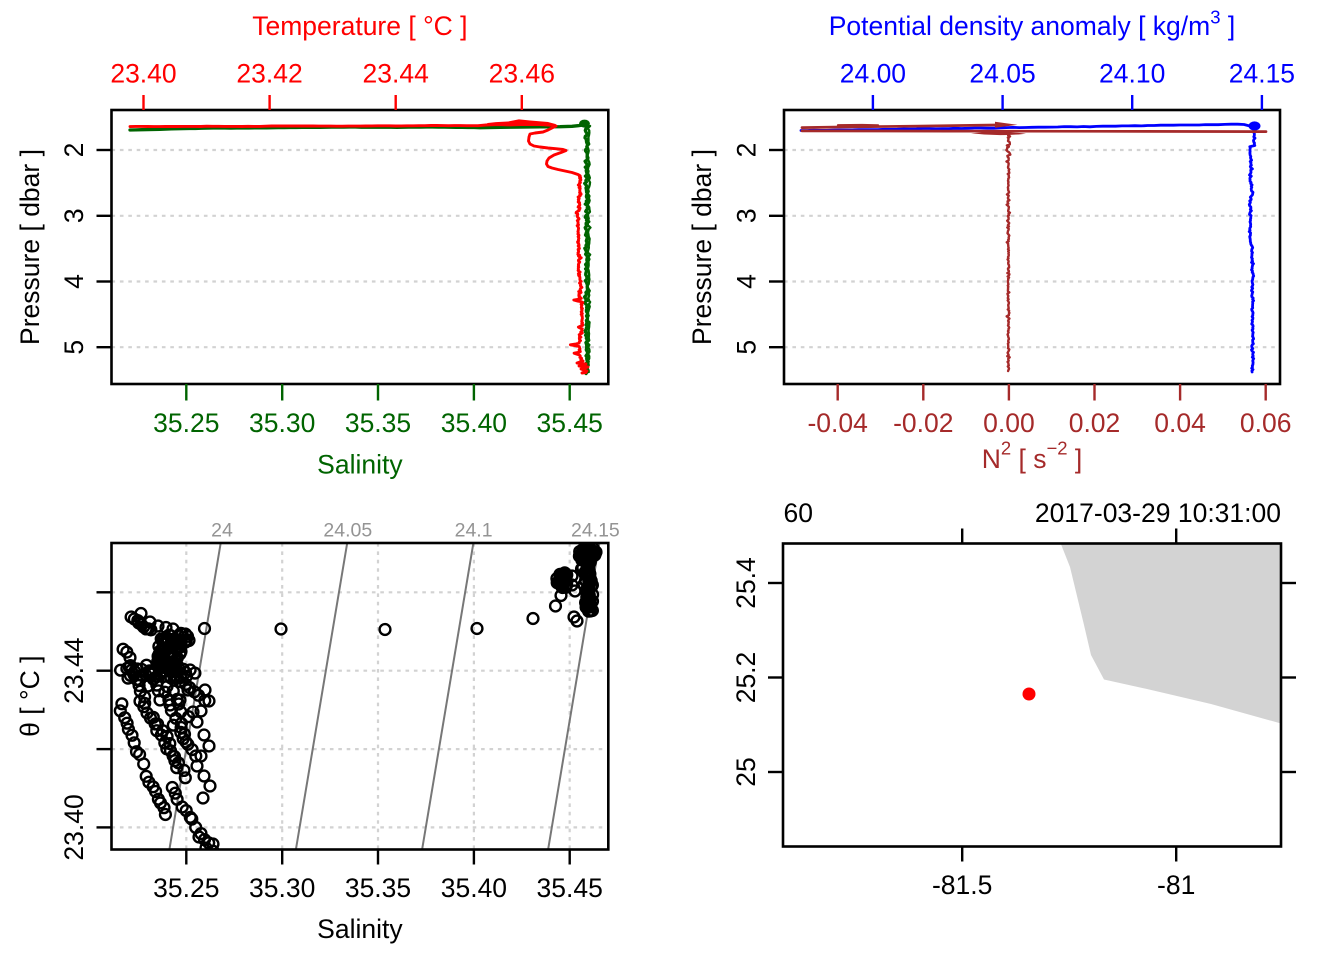  What do you see at coordinates (1032, 24) in the screenshot?
I see `svg-text:Potential density anomaly [ kg: Potential density anomaly [ kg/m3 ]` at bounding box center [1032, 24].